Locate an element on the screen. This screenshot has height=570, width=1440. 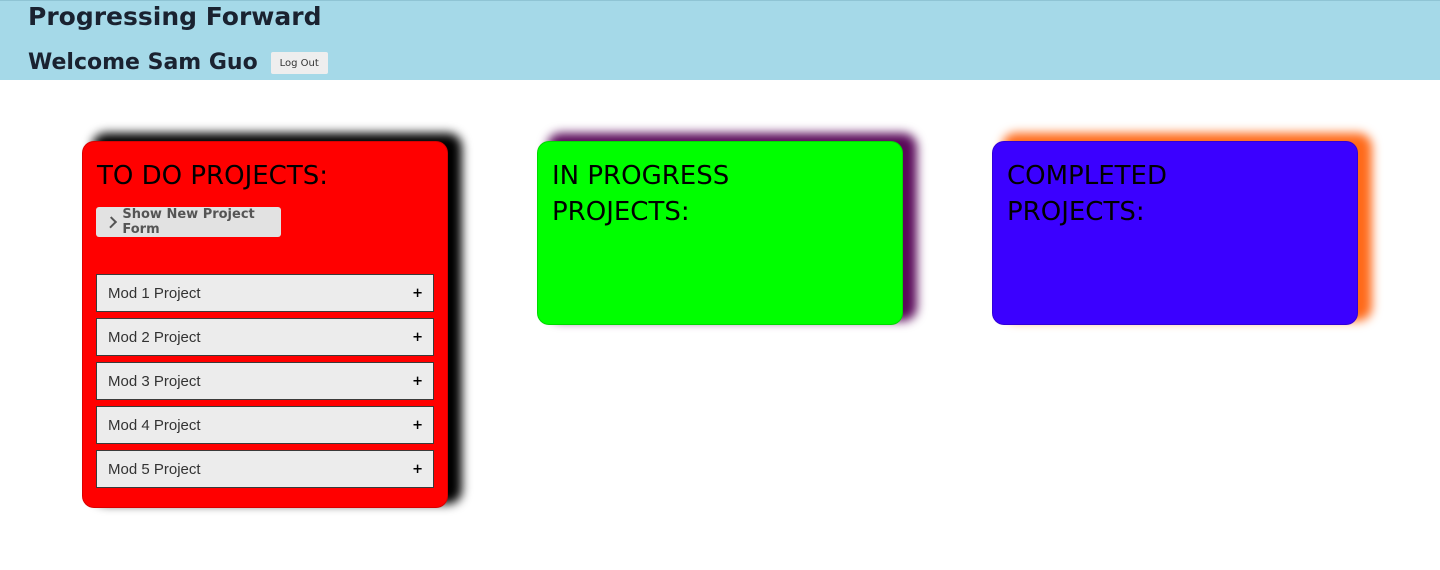
in-progress-projects-column: IN PROGRESS PROJECTS: is located at coordinates (720, 233).